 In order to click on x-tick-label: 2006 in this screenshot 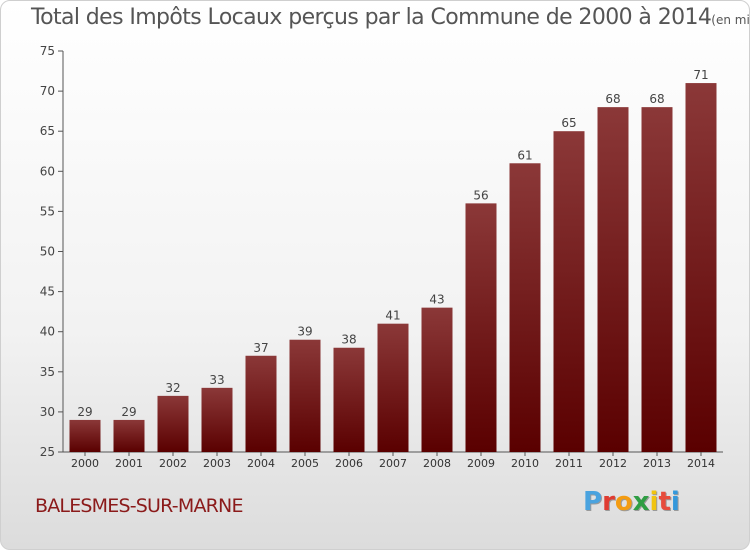, I will do `click(349, 463)`.